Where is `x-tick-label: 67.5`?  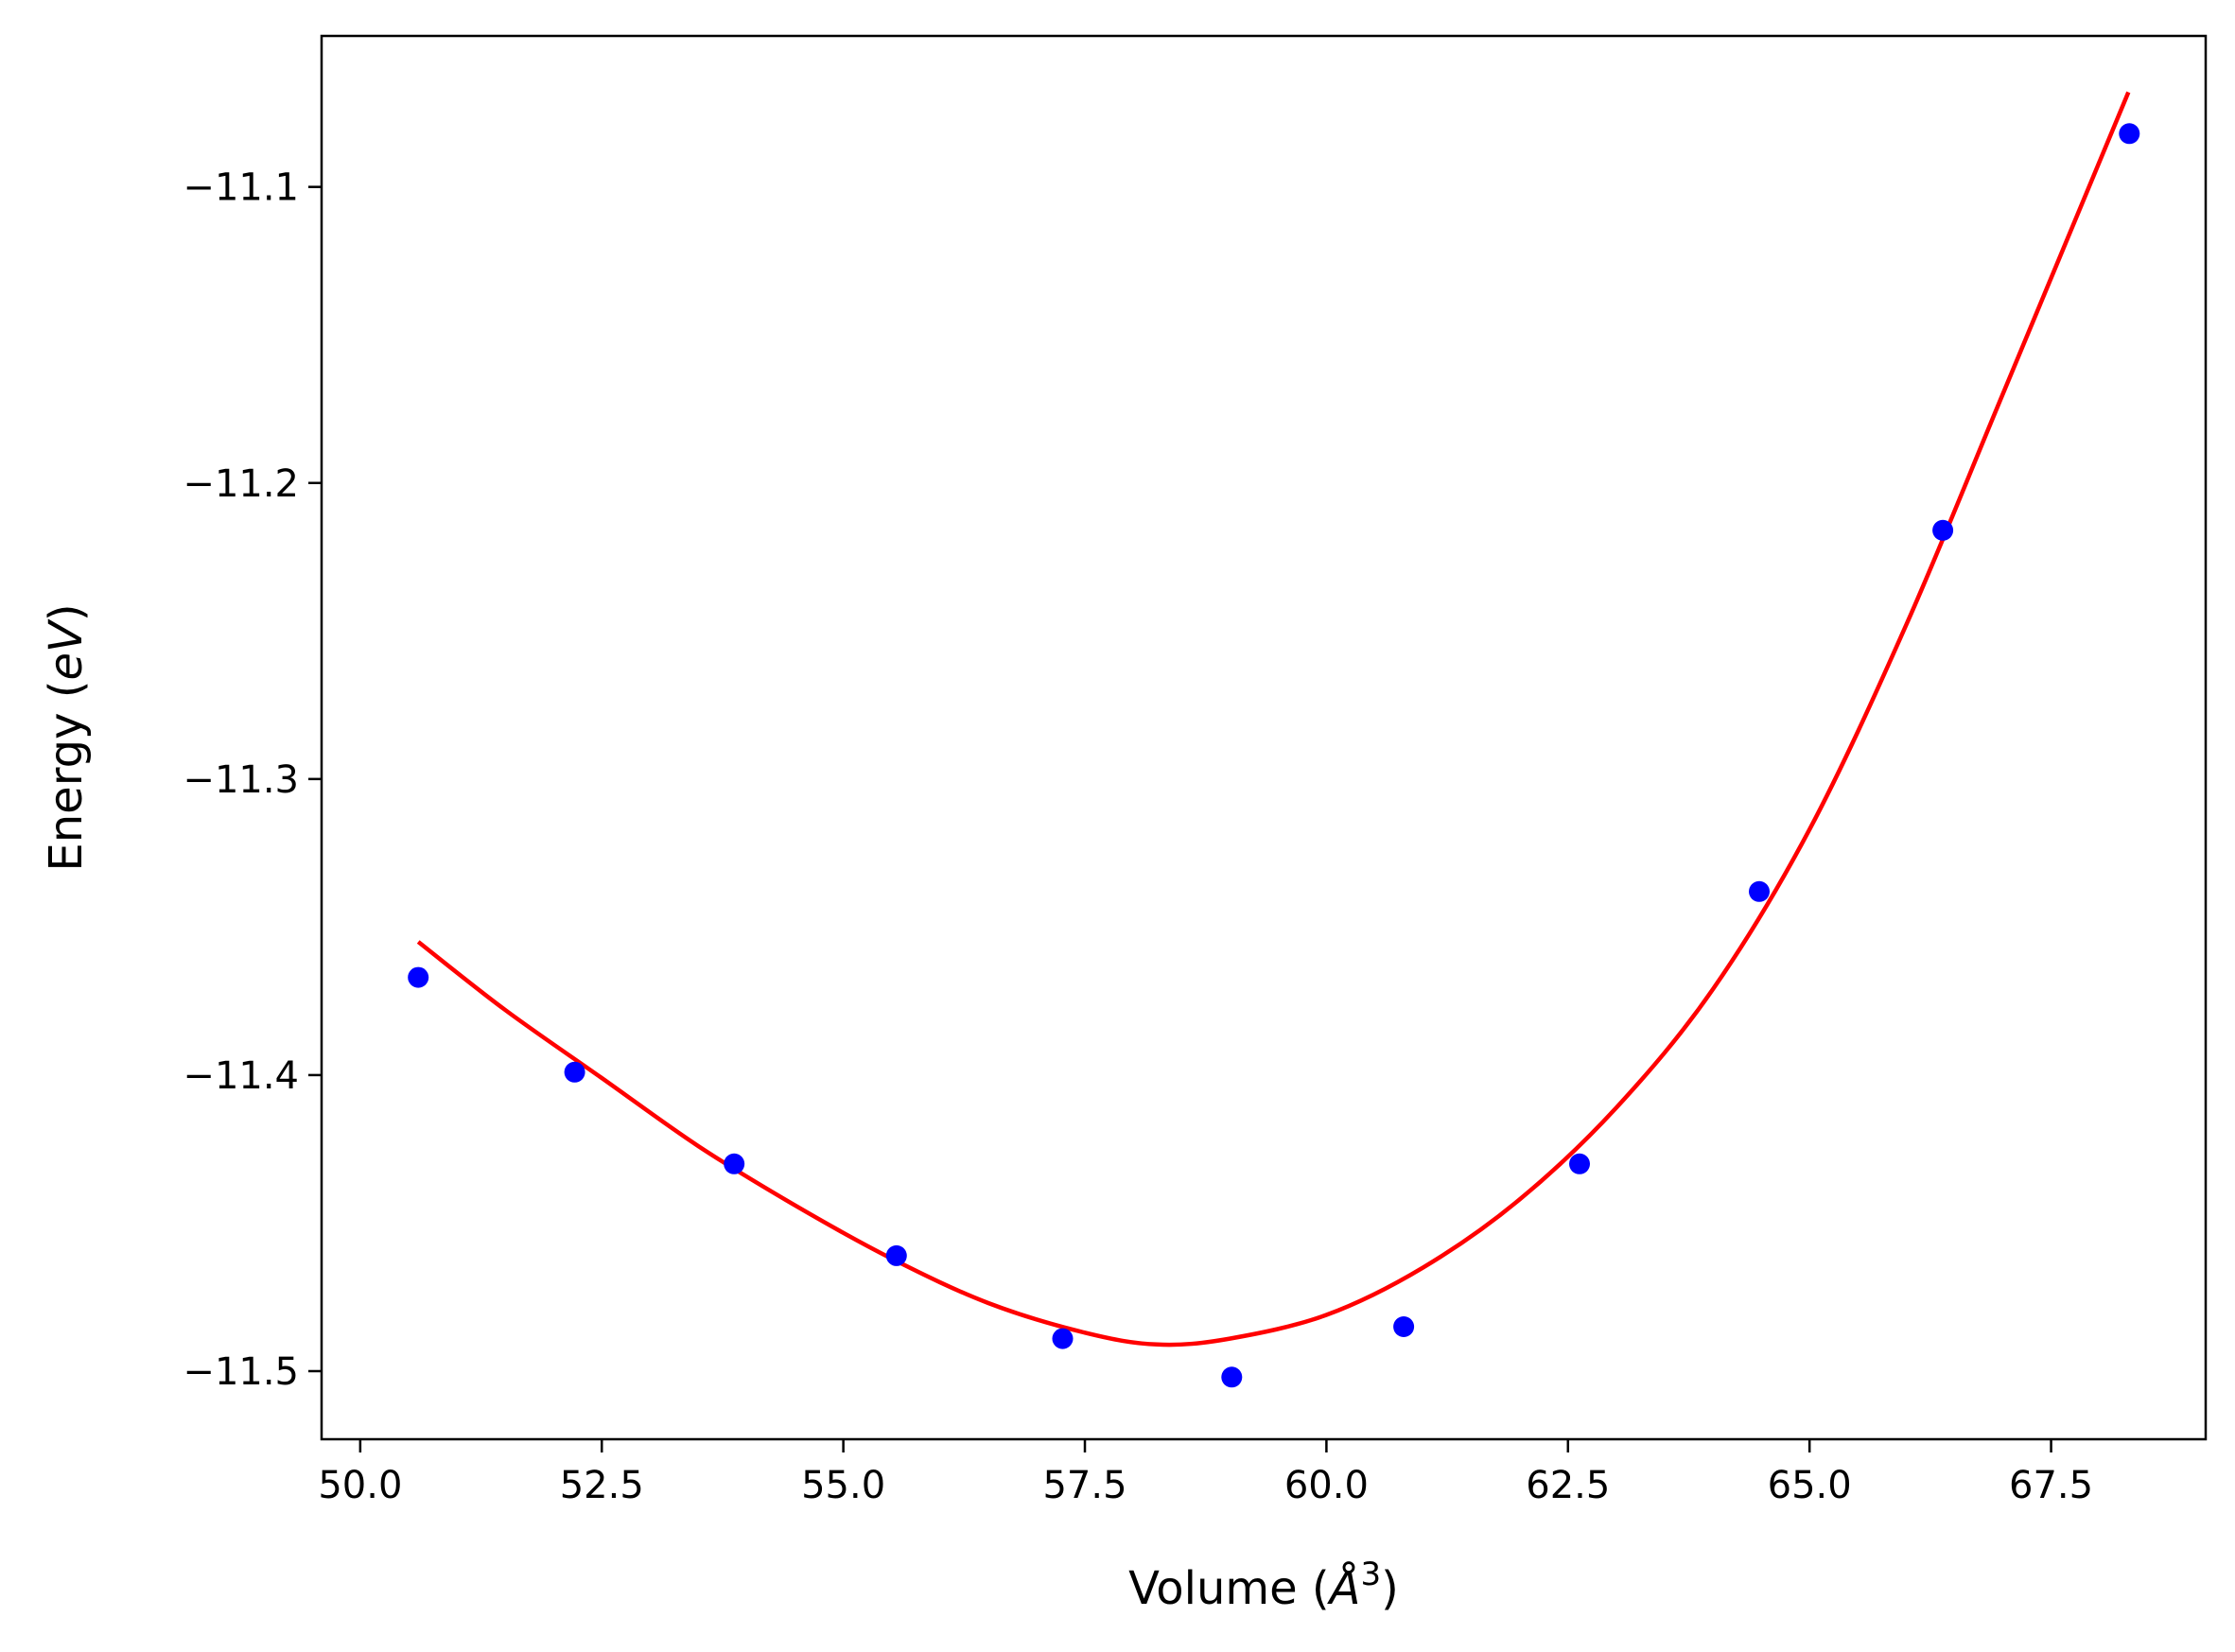
x-tick-label: 67.5 is located at coordinates (2051, 1486).